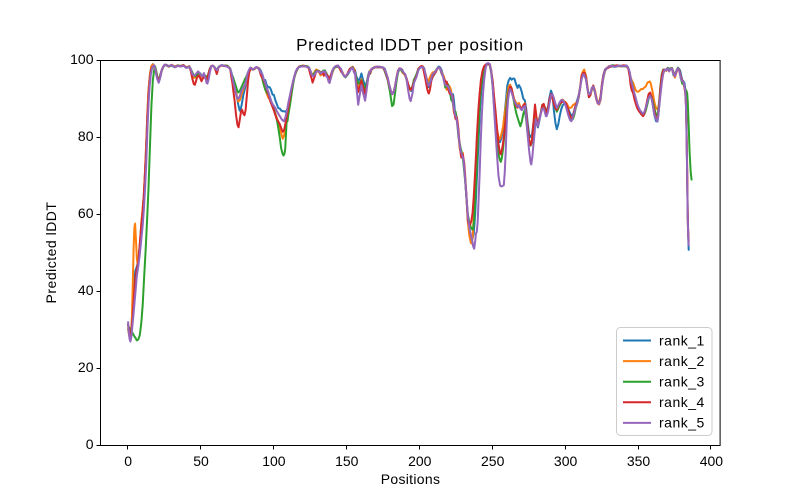 Image resolution: width=800 pixels, height=500 pixels. Describe the element at coordinates (86, 367) in the screenshot. I see `svg-text: 20` at that location.